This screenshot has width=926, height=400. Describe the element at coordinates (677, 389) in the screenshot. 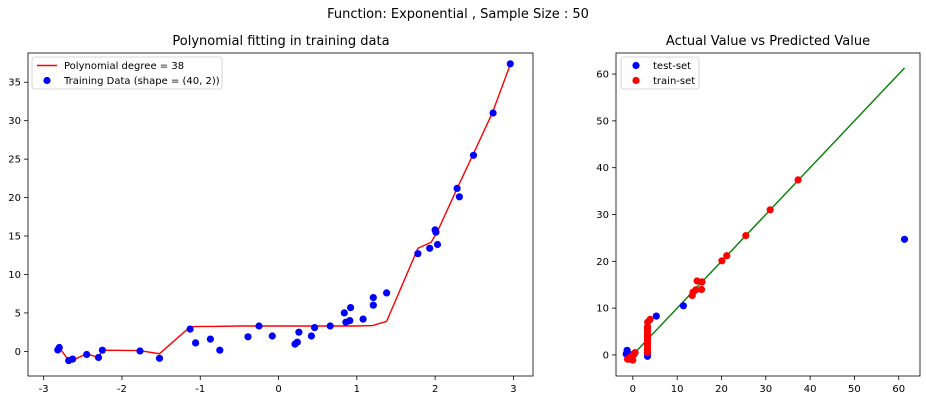

I see `x-tick-label: 10` at that location.